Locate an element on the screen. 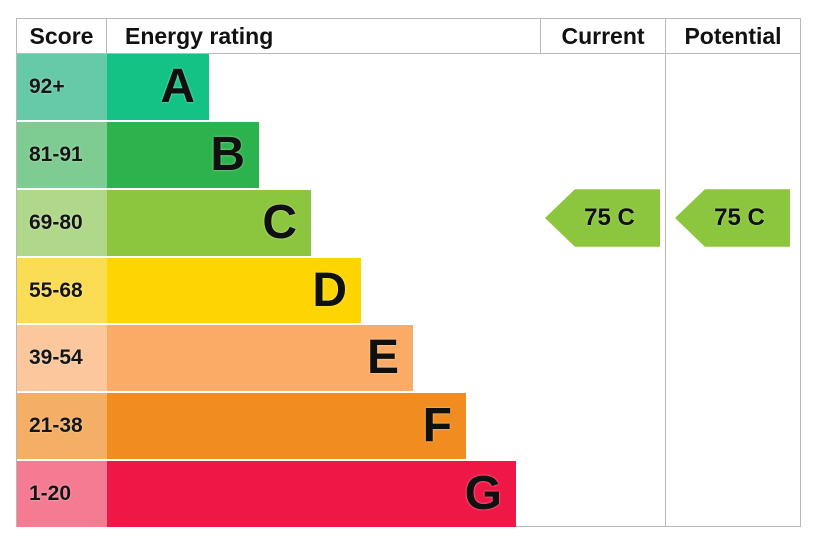 The image size is (820, 547). rating-row-e: 39-54 E is located at coordinates (279, 357).